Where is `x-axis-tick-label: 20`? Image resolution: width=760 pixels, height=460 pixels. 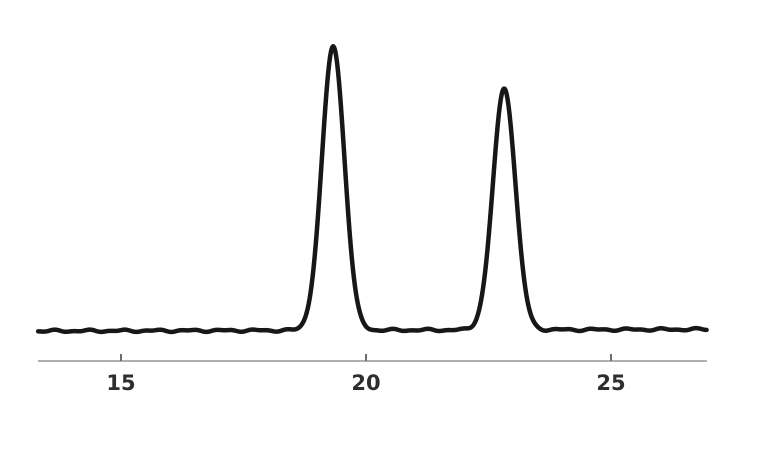 x-axis-tick-label: 20 is located at coordinates (365, 383).